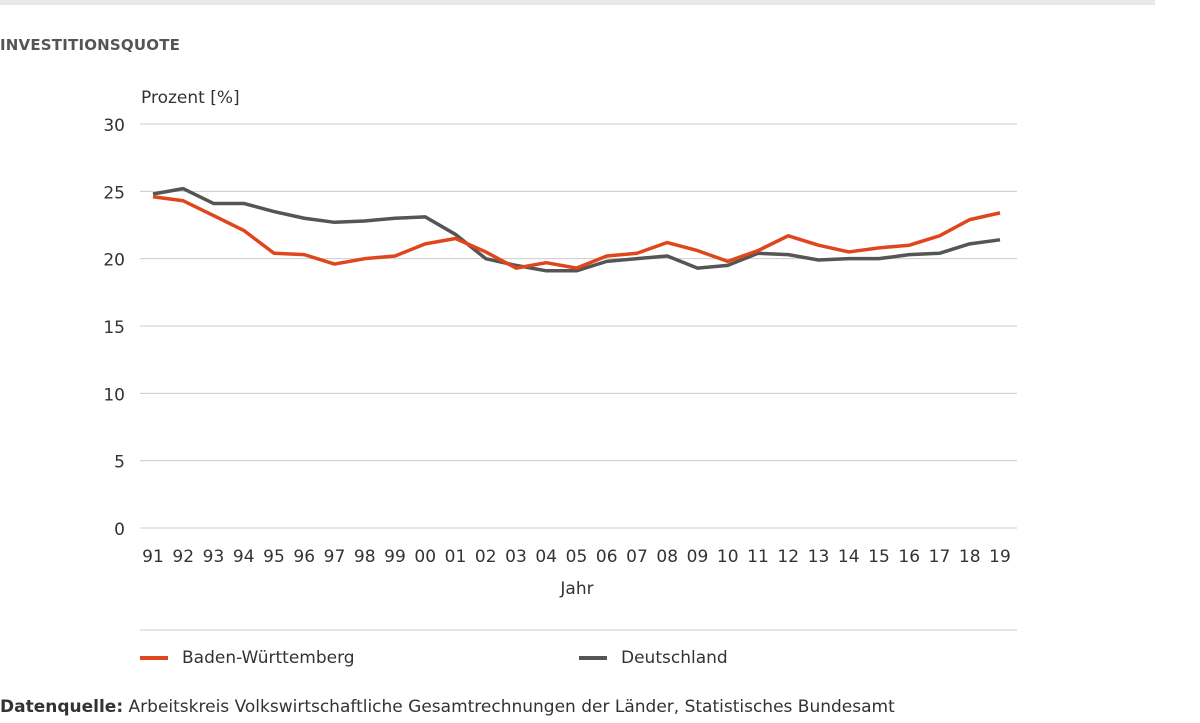 The image size is (1200, 723). What do you see at coordinates (577, 557) in the screenshot?
I see `x-tick-label: 05` at bounding box center [577, 557].